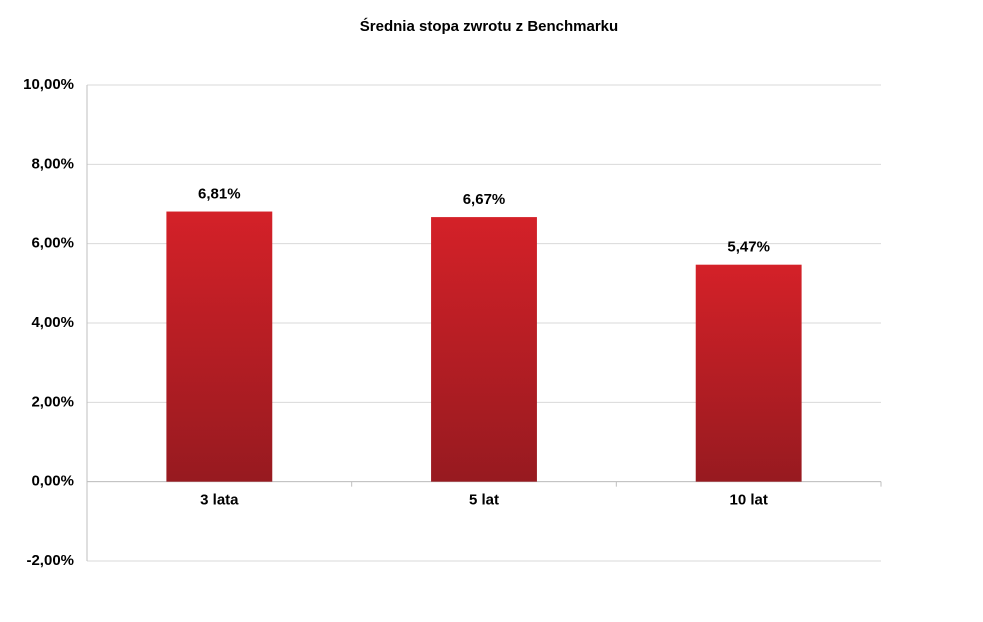 Image resolution: width=983 pixels, height=622 pixels. Describe the element at coordinates (748, 500) in the screenshot. I see `x-tick-label: 10 lat` at that location.